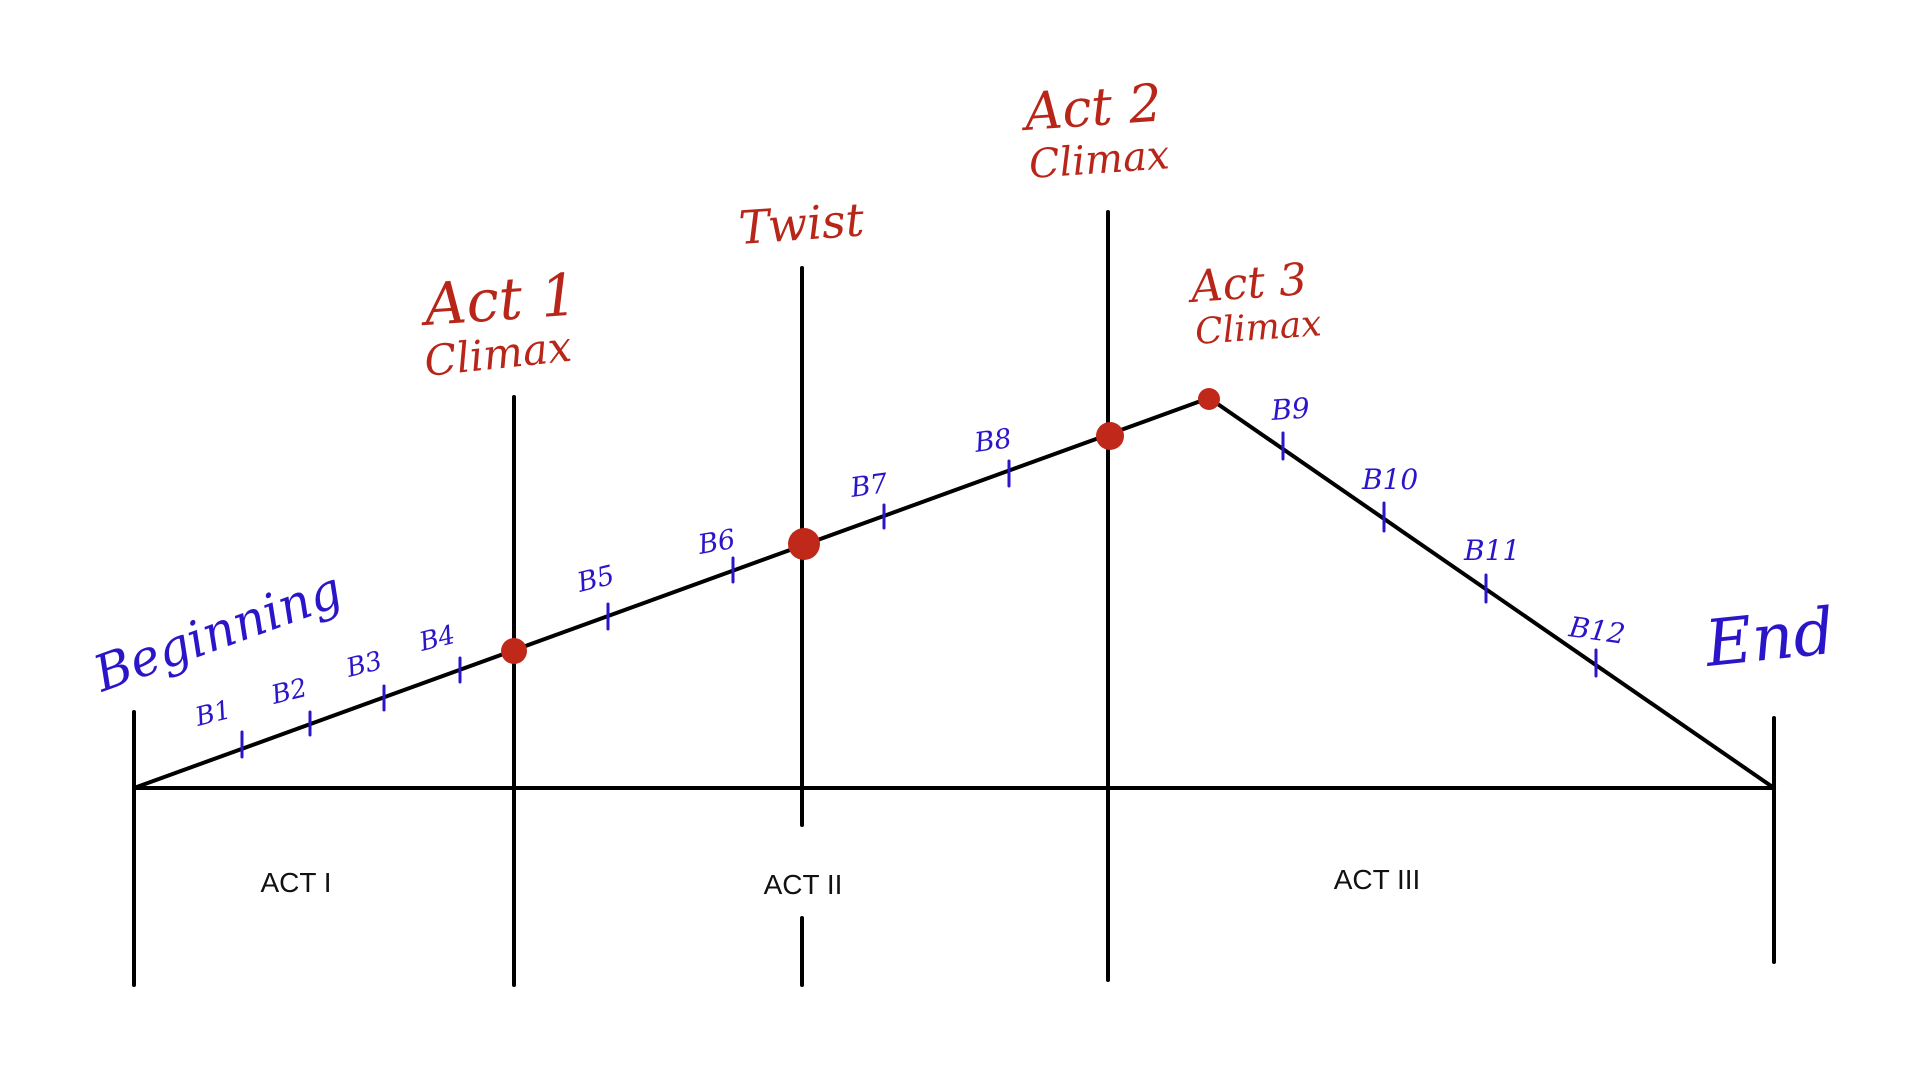 Image resolution: width=1920 pixels, height=1080 pixels. I want to click on end-label: End, so click(1769, 638).